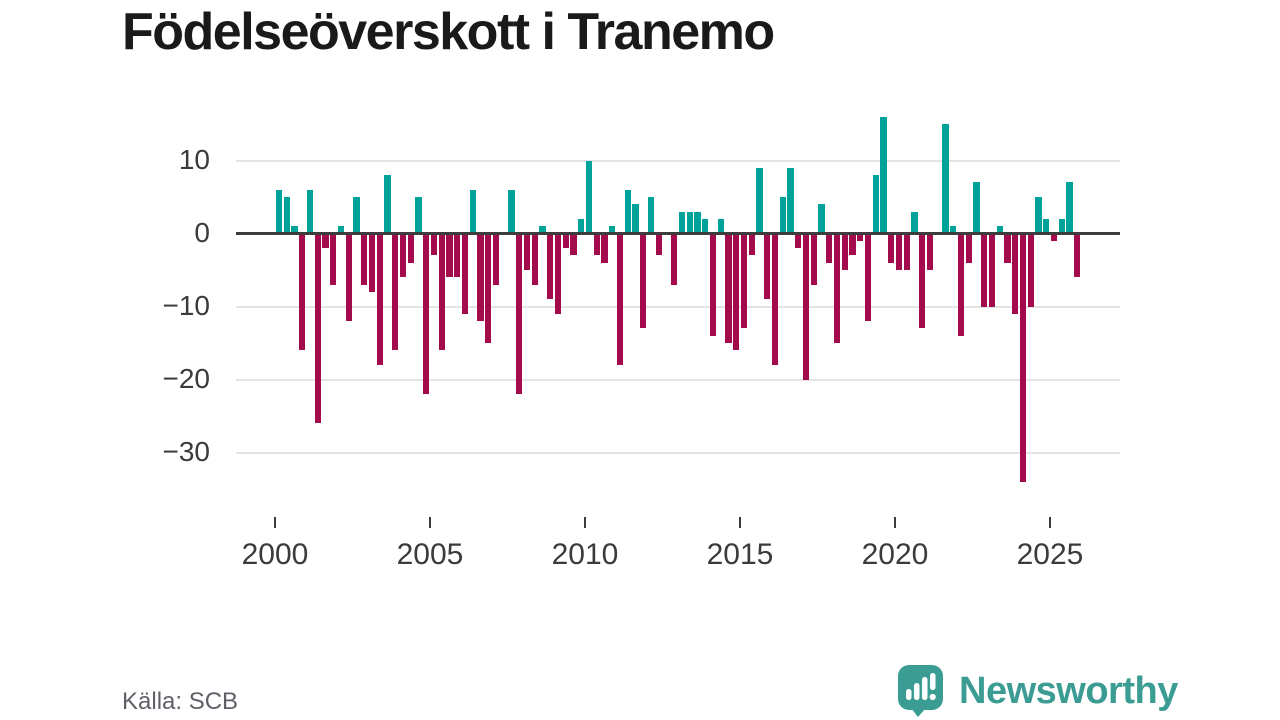 This screenshot has width=1280, height=720. I want to click on newsworthy-logo: Newsworthy, so click(1037, 691).